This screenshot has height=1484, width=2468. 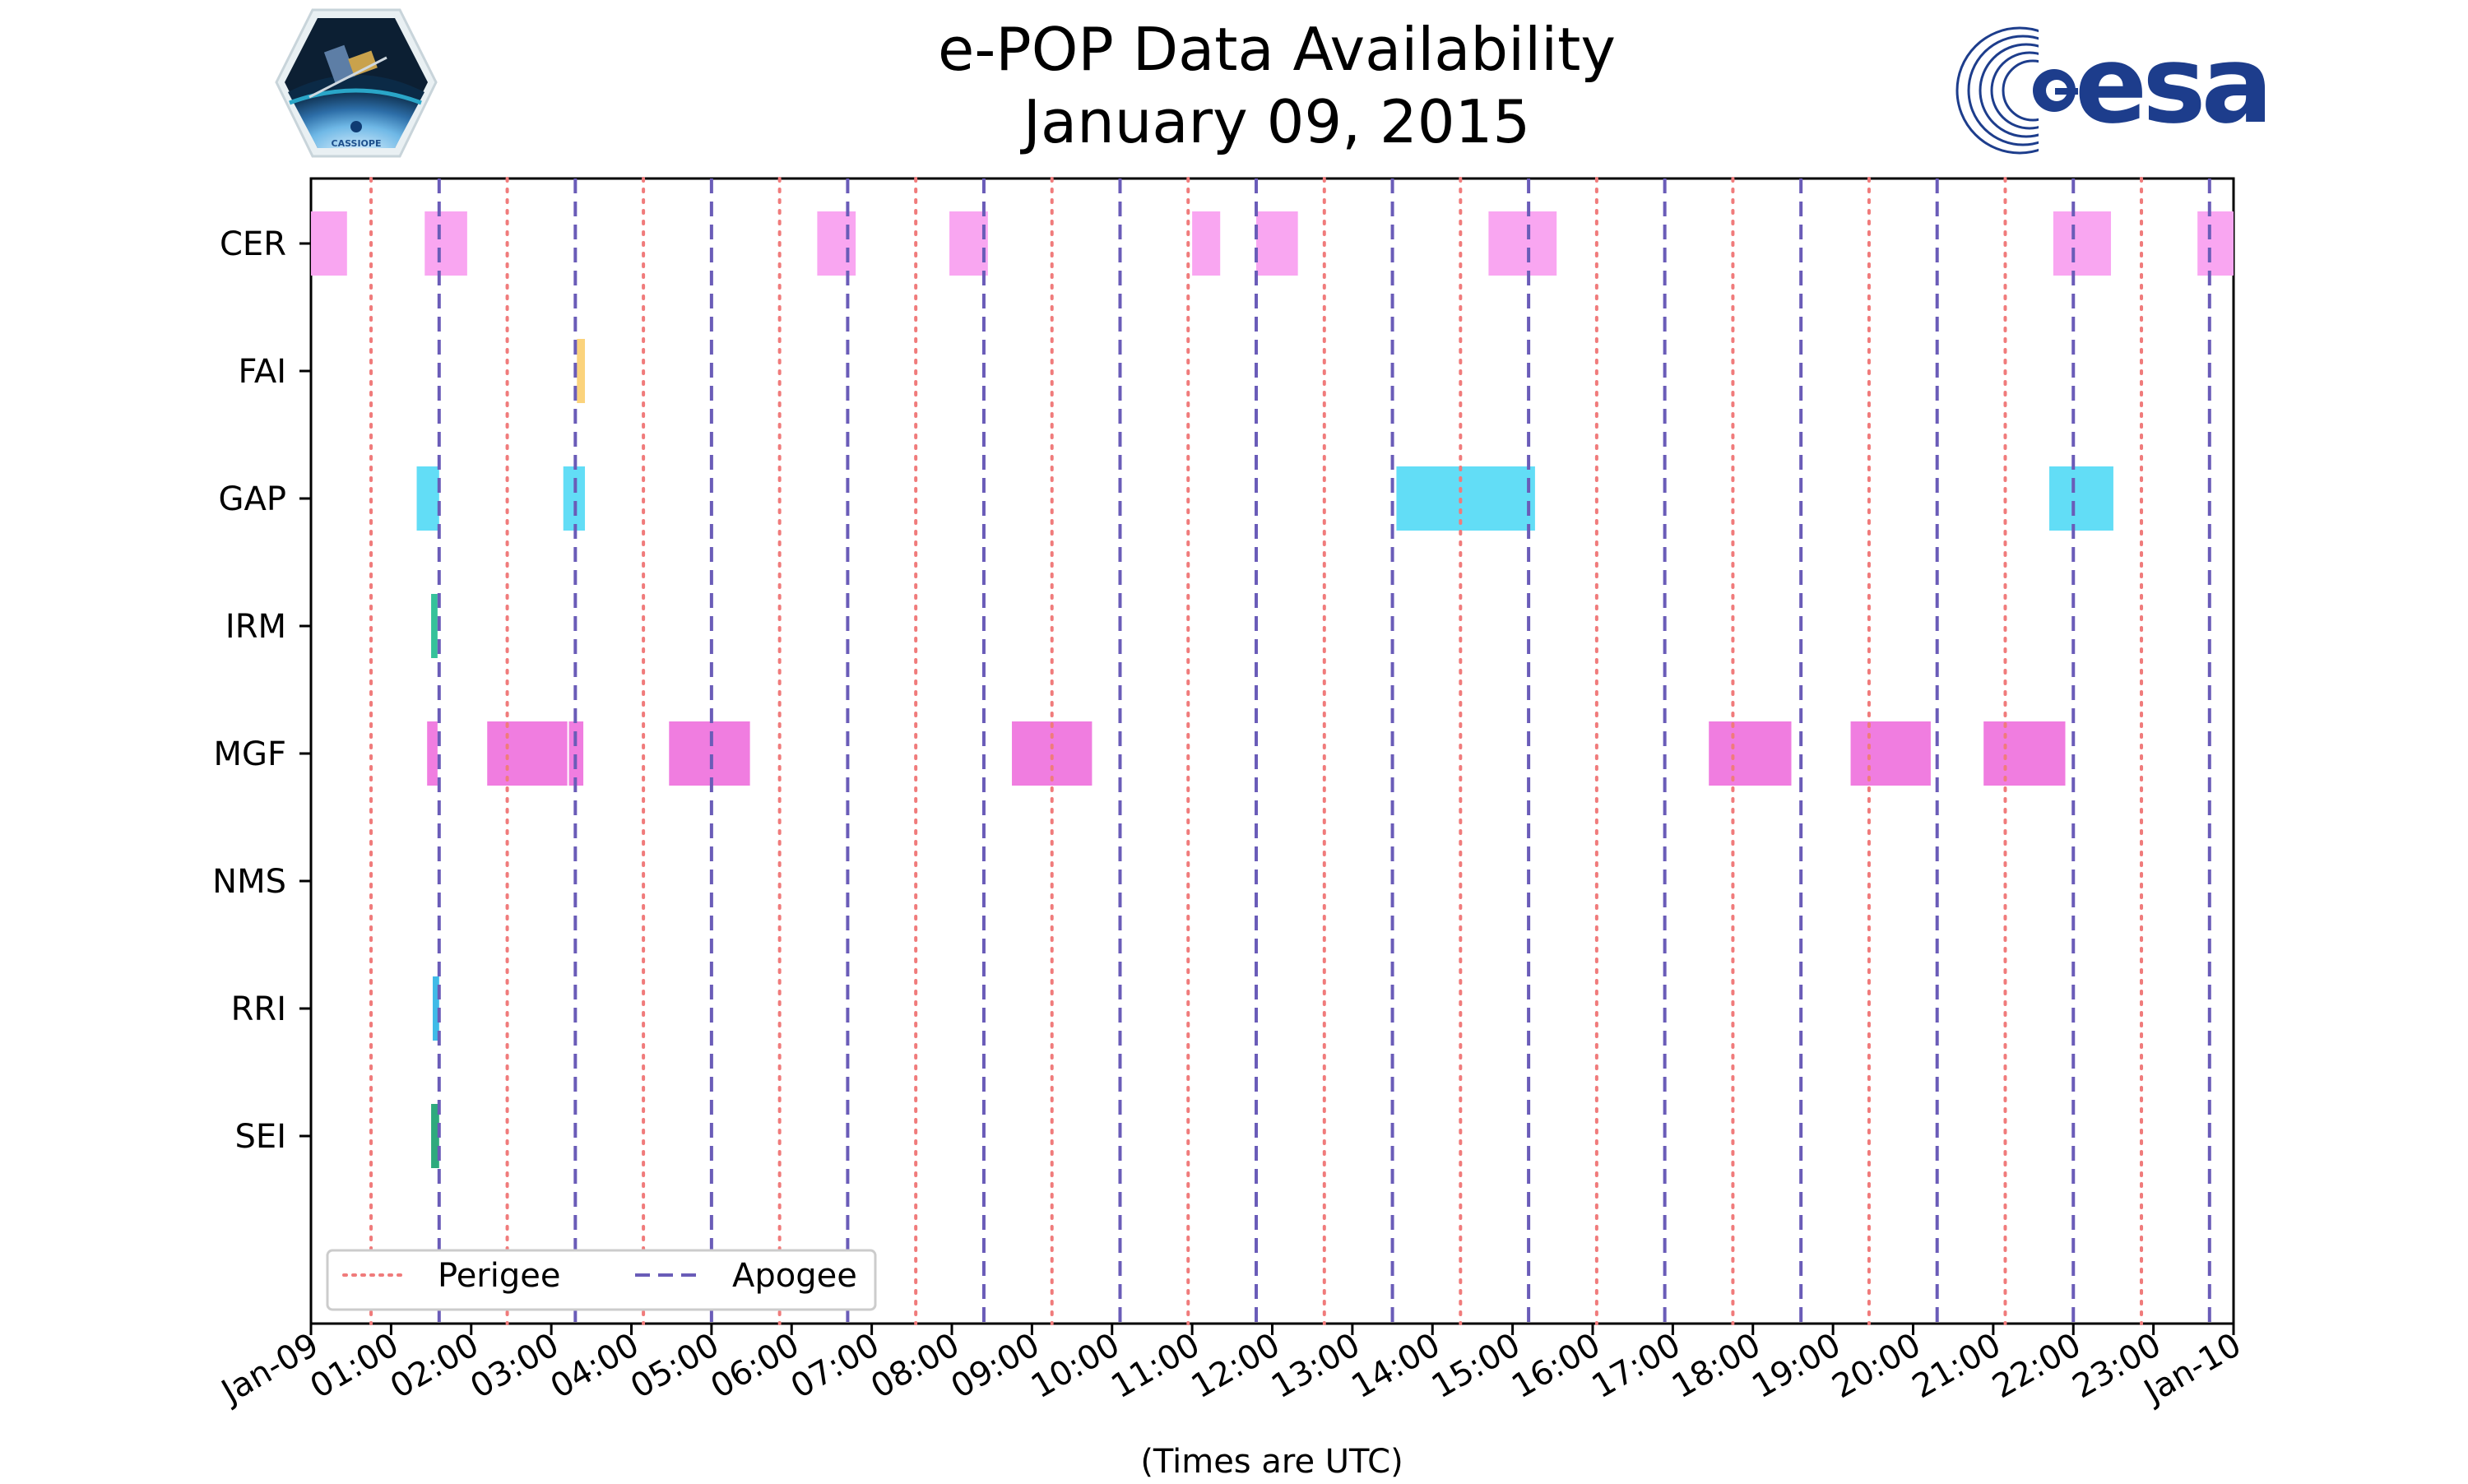 What do you see at coordinates (1315, 1366) in the screenshot?
I see `x-tick-label: 13:00` at bounding box center [1315, 1366].